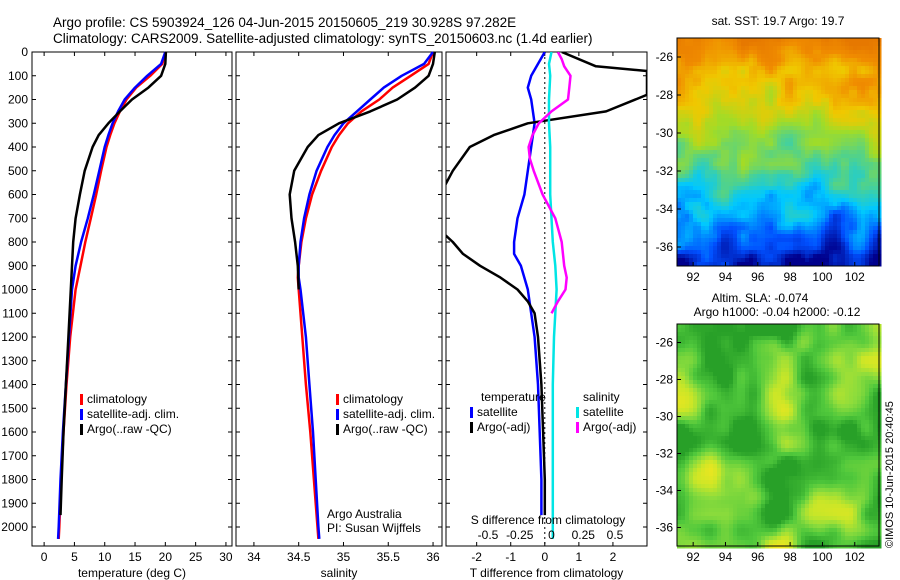 The image size is (900, 580). I want to click on legend-label-2: Argo(..raw -QC), so click(129, 429).